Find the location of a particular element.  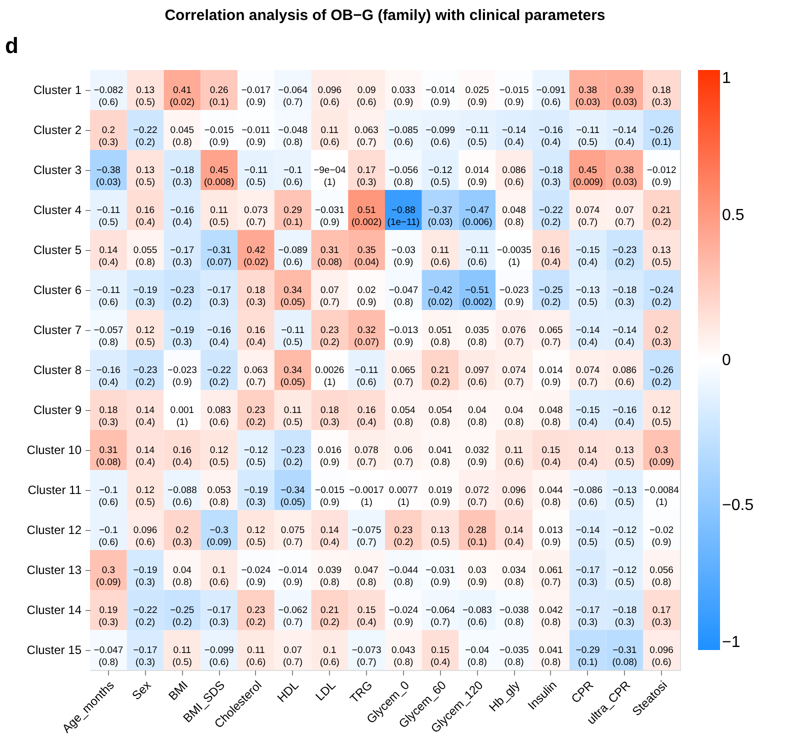

data-label: 0.17 (0.3) is located at coordinates (662, 616).